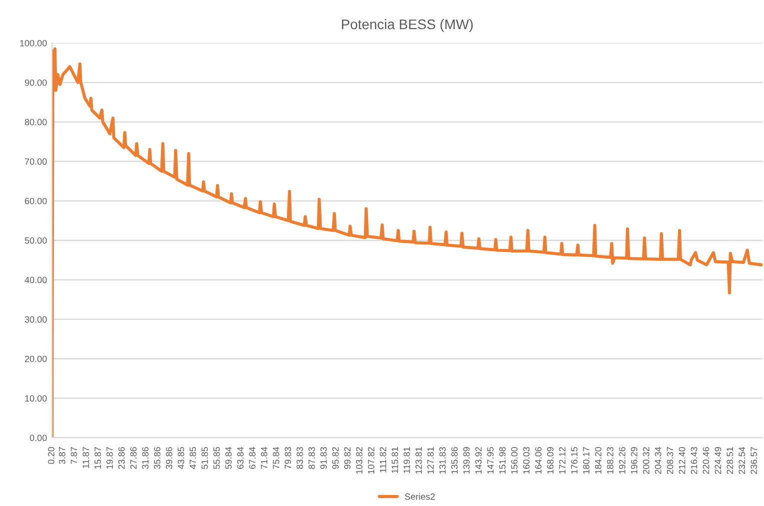  I want to click on y-tick-label: 90.00, so click(35, 82).